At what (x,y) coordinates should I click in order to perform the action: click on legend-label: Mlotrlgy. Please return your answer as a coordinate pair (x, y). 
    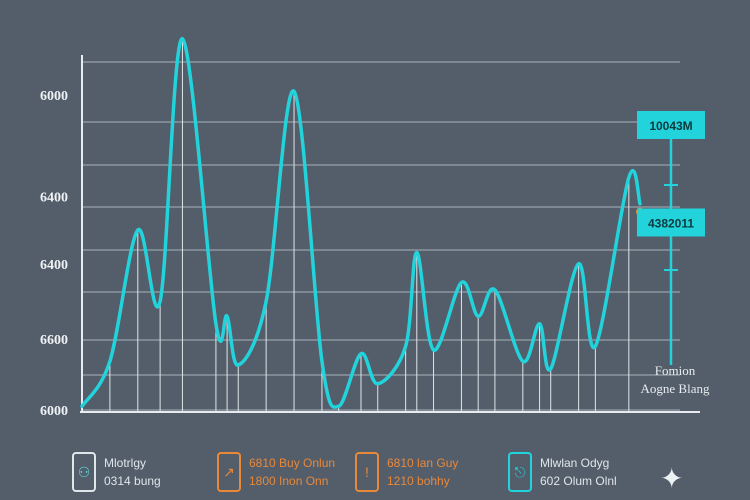
    Looking at the image, I should click on (125, 463).